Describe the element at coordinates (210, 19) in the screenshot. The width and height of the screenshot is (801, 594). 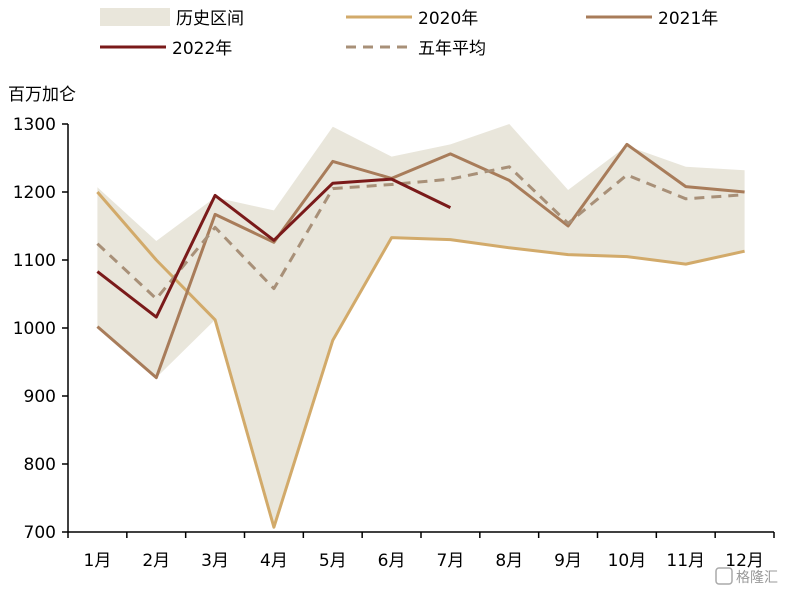
I see `legend-label-range: 历史区间` at that location.